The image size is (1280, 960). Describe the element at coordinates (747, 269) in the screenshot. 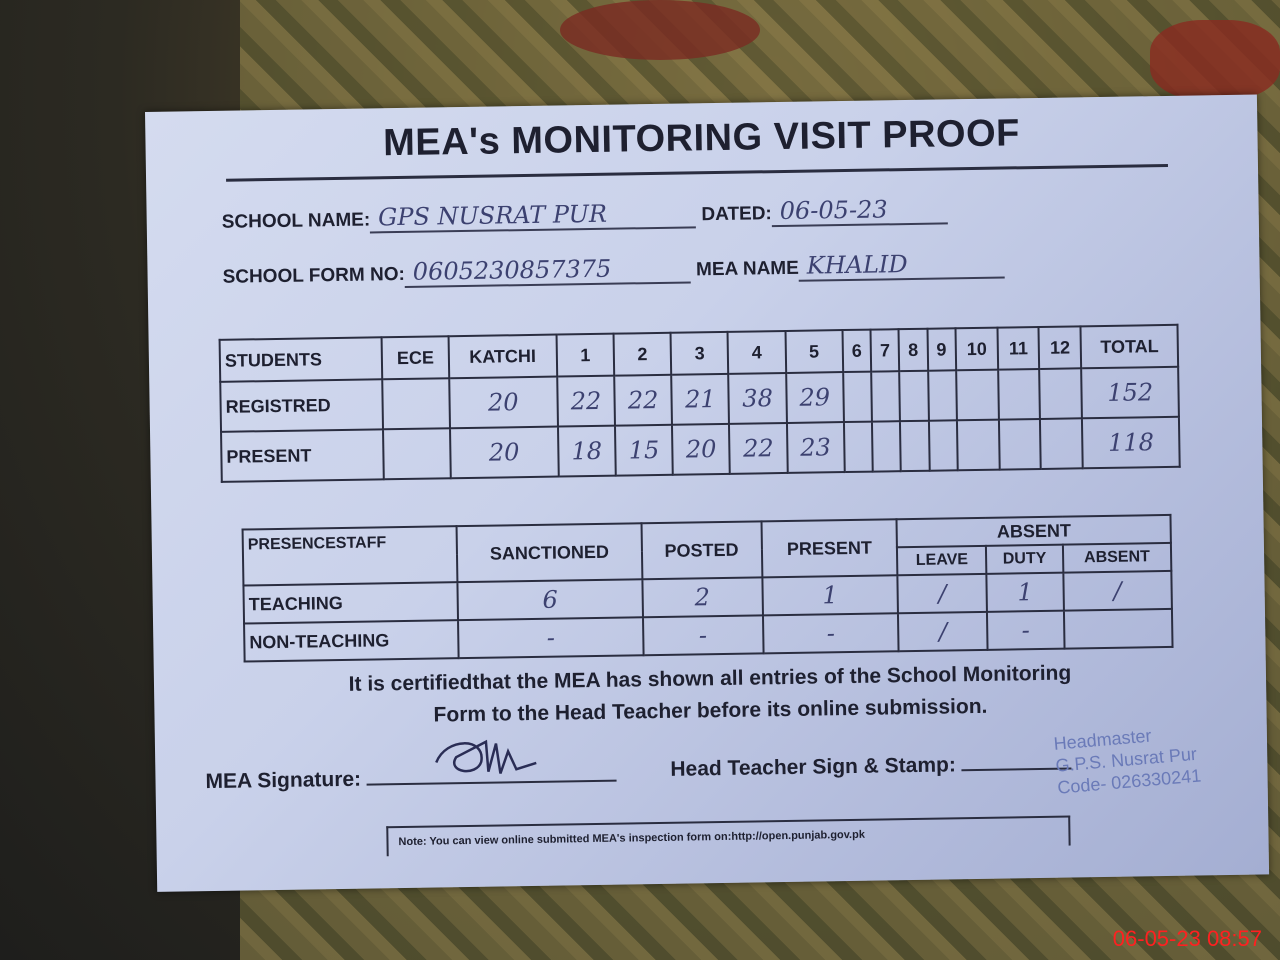

I see `mea-name-label: MEA NAME` at that location.